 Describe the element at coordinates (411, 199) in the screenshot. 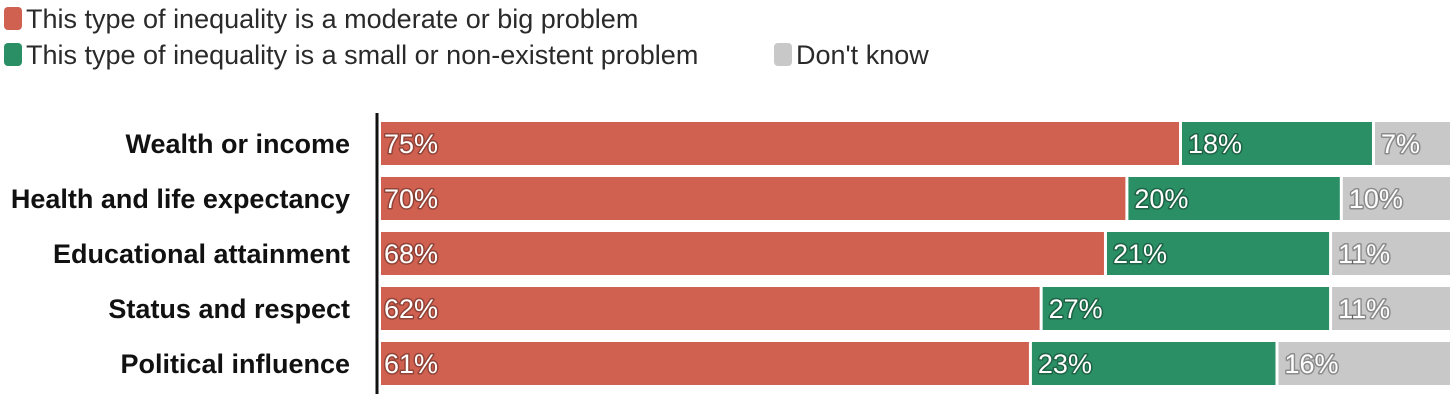

I see `value-label: 70%` at that location.